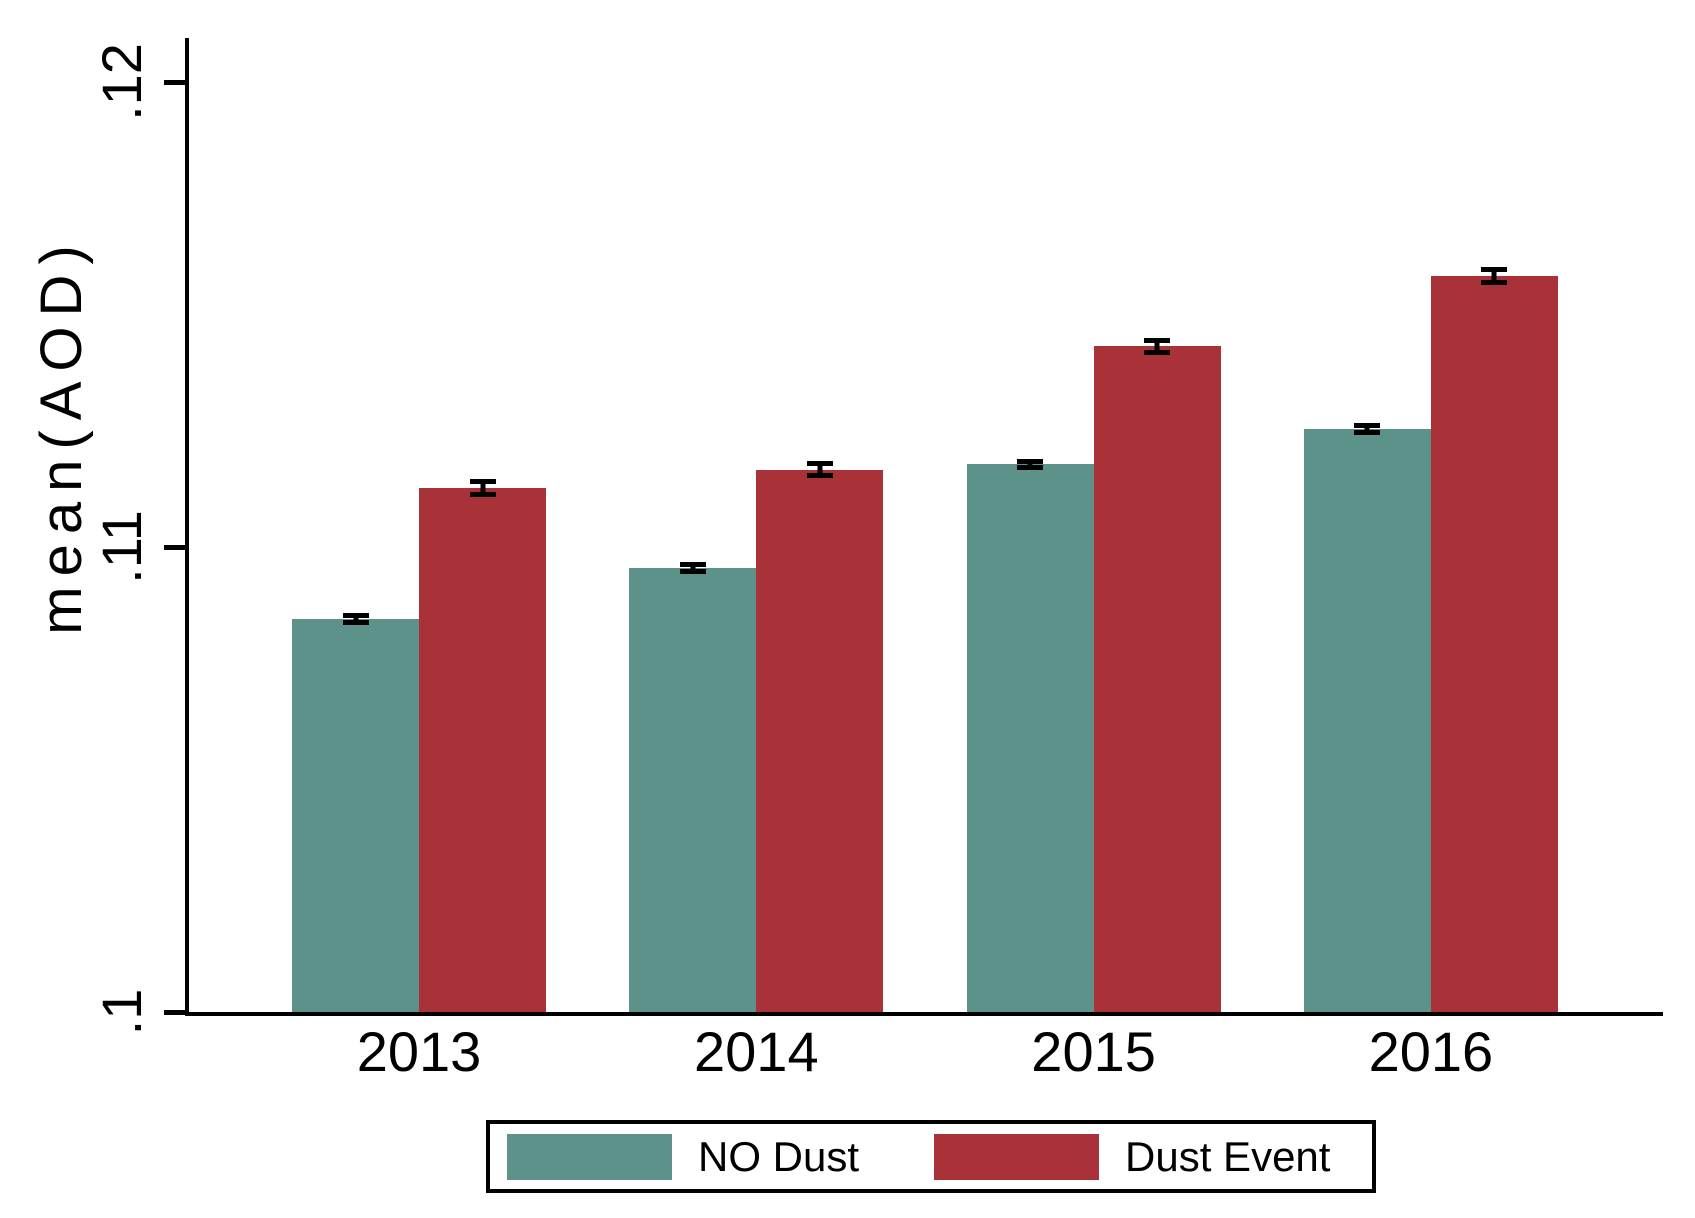  Describe the element at coordinates (1494, 645) in the screenshot. I see `bar-2016-dust-event` at that location.